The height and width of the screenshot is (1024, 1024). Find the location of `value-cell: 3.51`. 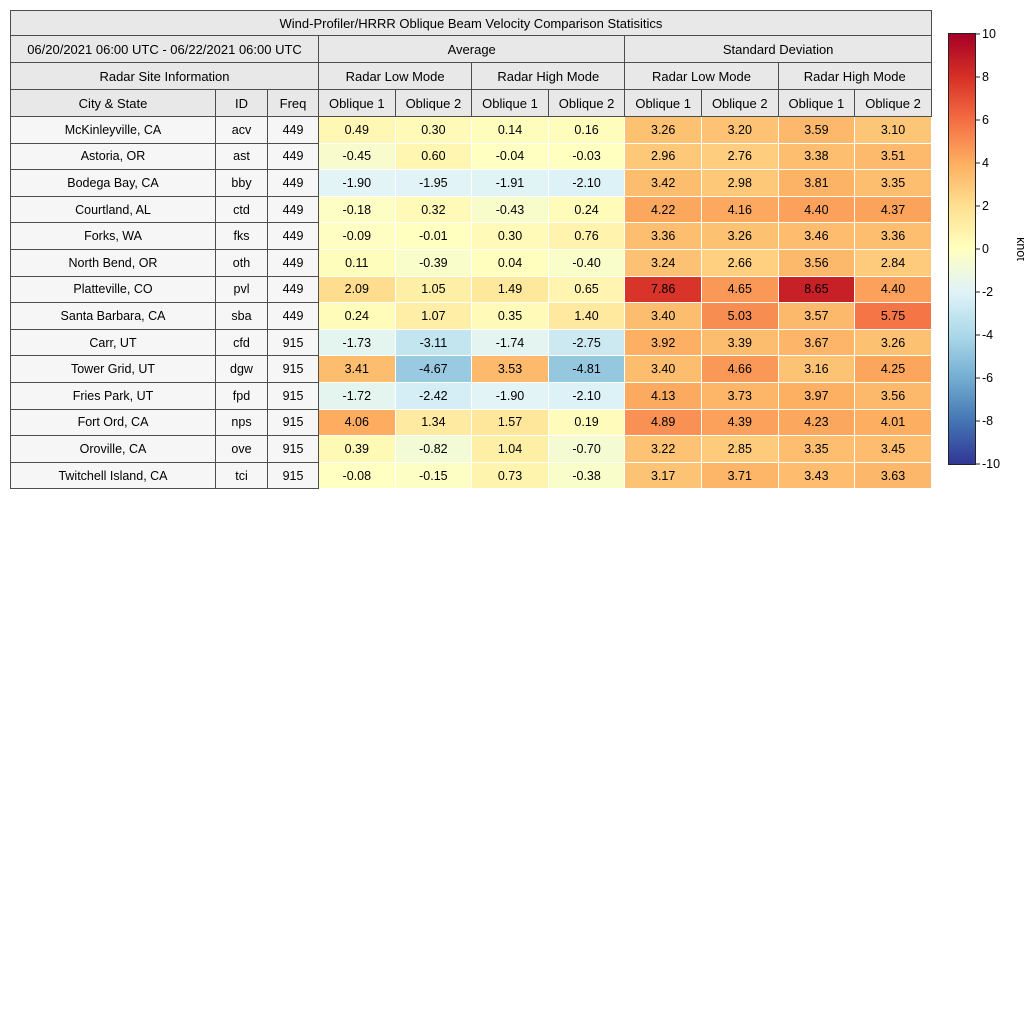

value-cell: 3.51 is located at coordinates (893, 156).